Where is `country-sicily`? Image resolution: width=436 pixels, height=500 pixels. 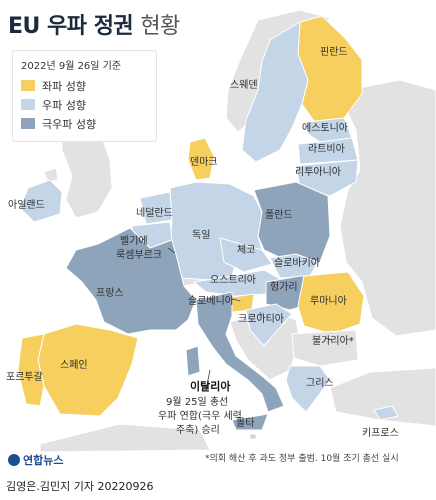 country-sicily is located at coordinates (250, 422).